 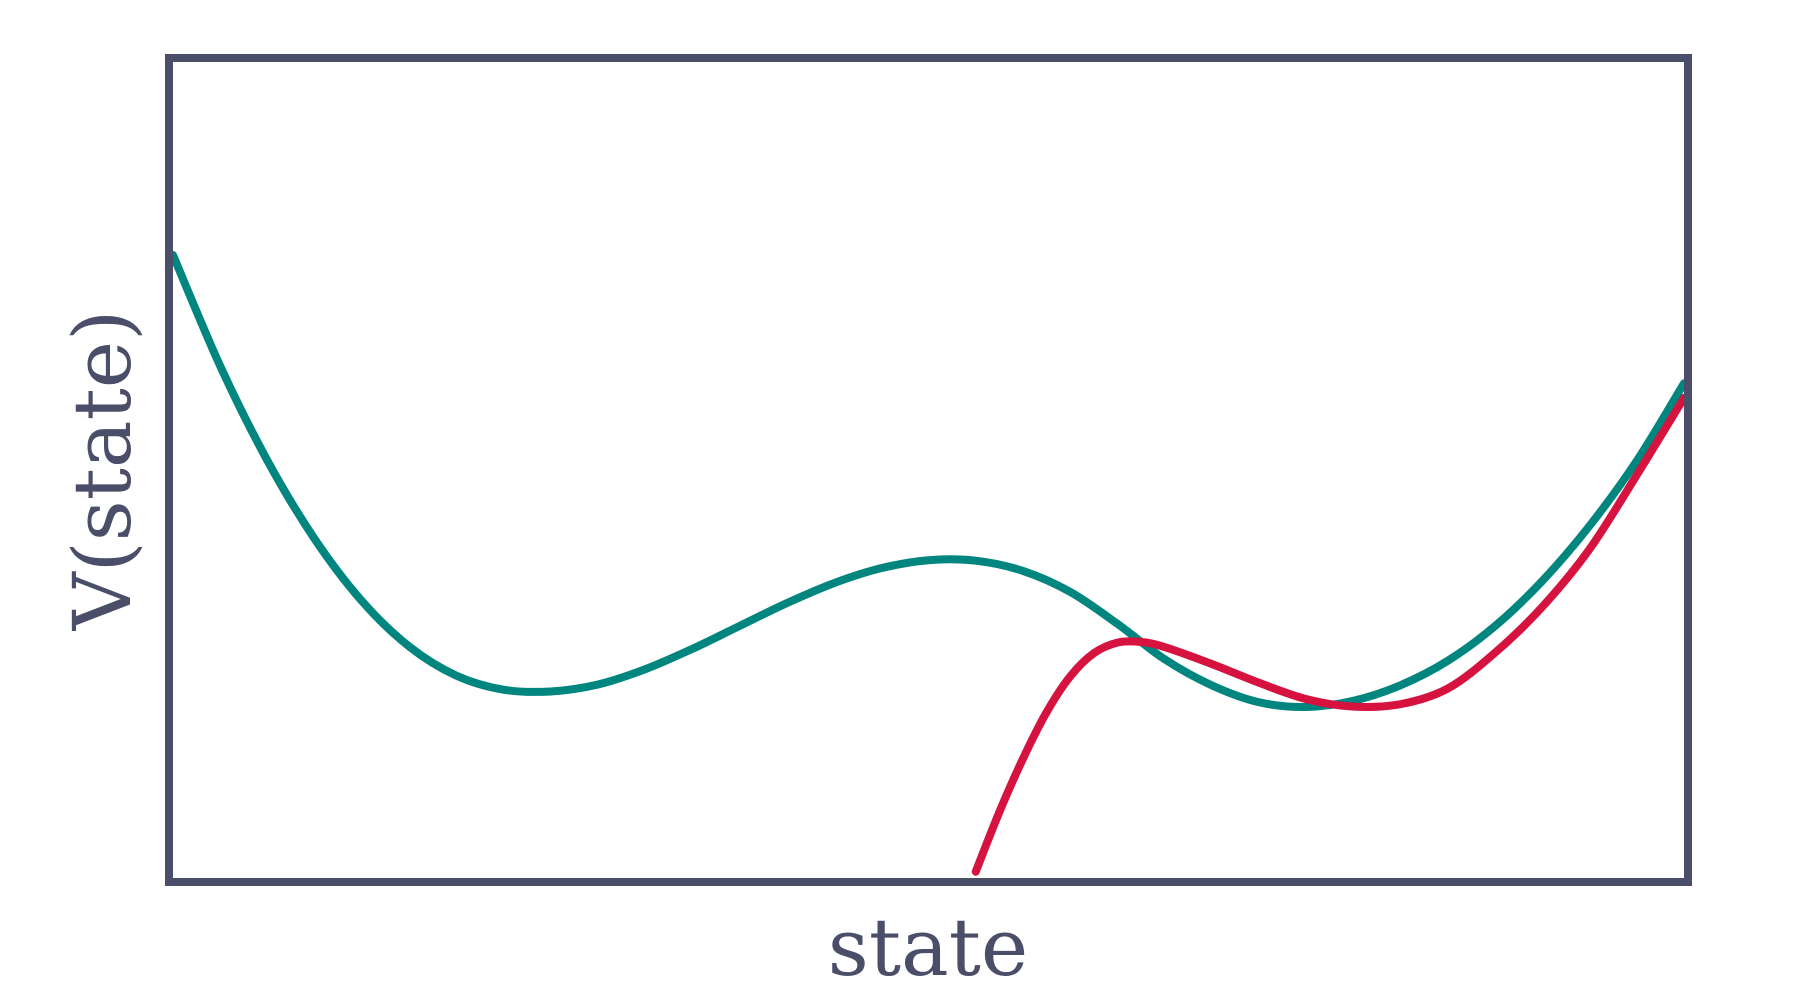 I want to click on y-axis-label: V(state), so click(x=102, y=471).